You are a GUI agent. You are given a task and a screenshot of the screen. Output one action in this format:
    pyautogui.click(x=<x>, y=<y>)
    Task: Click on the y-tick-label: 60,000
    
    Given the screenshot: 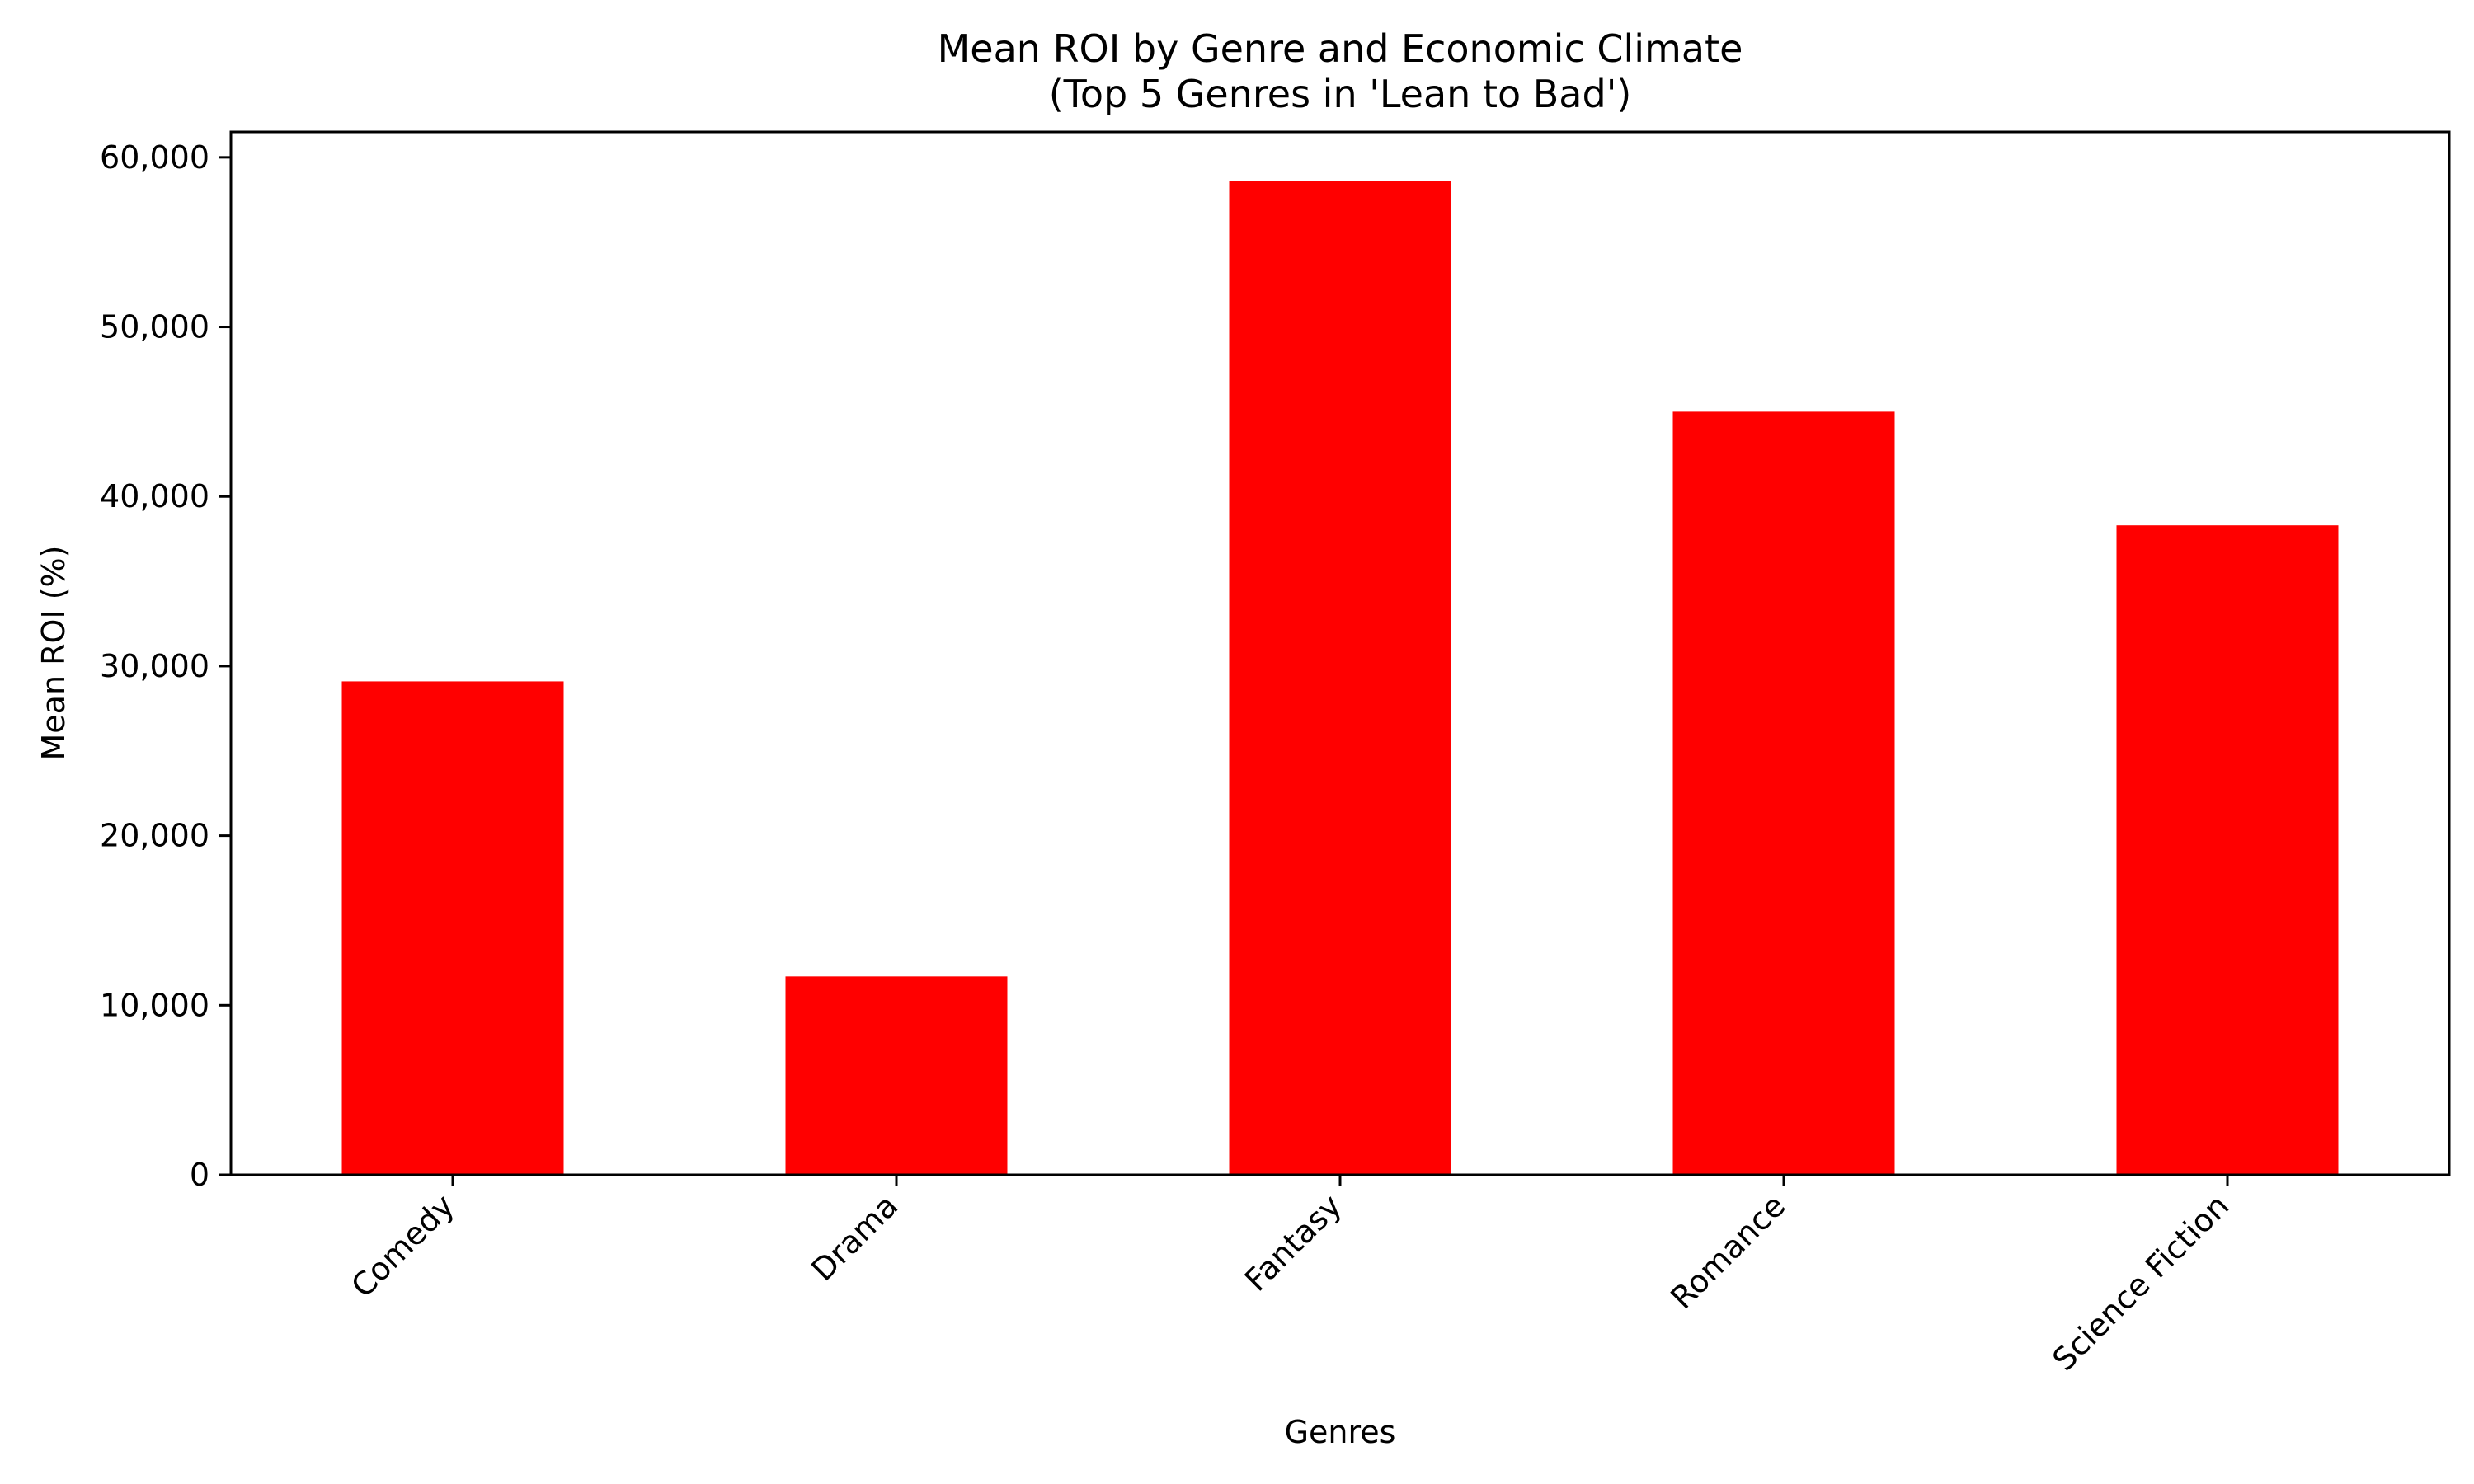 What is the action you would take?
    pyautogui.click(x=154, y=157)
    